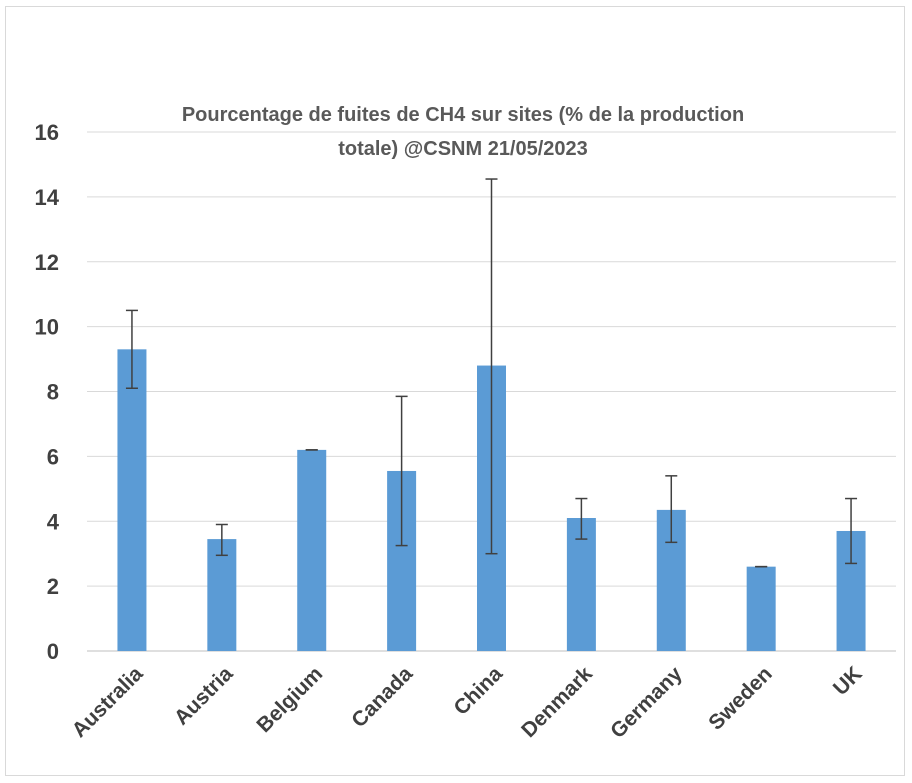  Describe the element at coordinates (53, 651) in the screenshot. I see `y-tick-label: 0` at that location.